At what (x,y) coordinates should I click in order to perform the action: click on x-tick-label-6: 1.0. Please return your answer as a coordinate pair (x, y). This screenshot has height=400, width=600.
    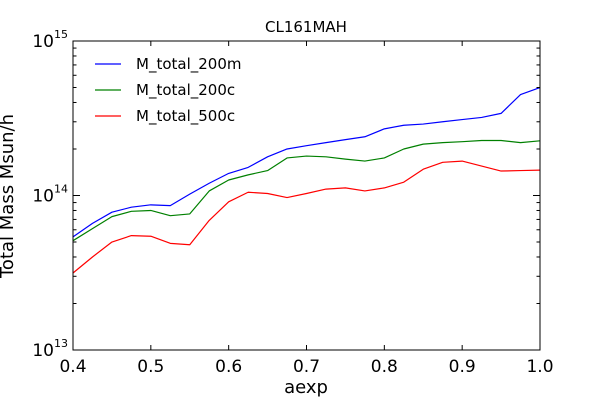
    Looking at the image, I should click on (539, 367).